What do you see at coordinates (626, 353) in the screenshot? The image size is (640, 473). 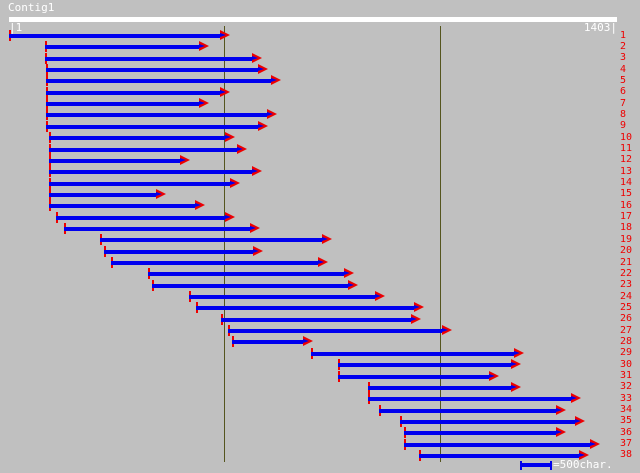 I see `row-number-label: 29` at bounding box center [626, 353].